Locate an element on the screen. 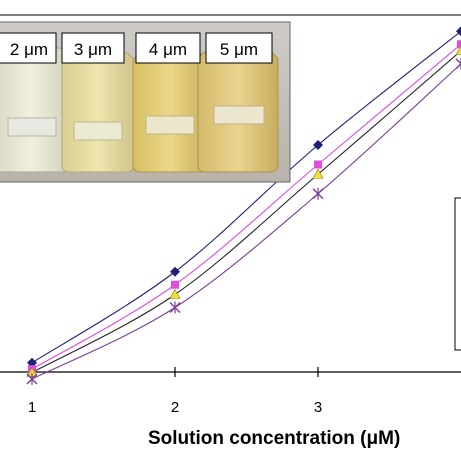 The width and height of the screenshot is (461, 466). x-ticks: 1 2 3 is located at coordinates (175, 391).